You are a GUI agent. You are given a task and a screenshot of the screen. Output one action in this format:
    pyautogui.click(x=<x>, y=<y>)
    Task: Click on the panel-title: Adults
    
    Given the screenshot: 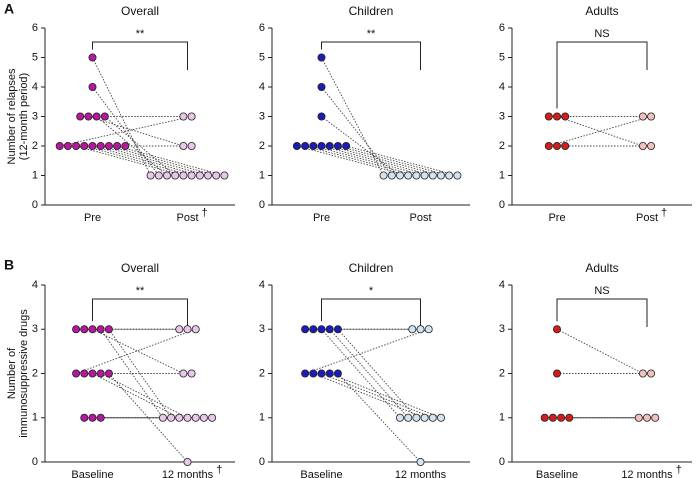 What is the action you would take?
    pyautogui.click(x=601, y=268)
    